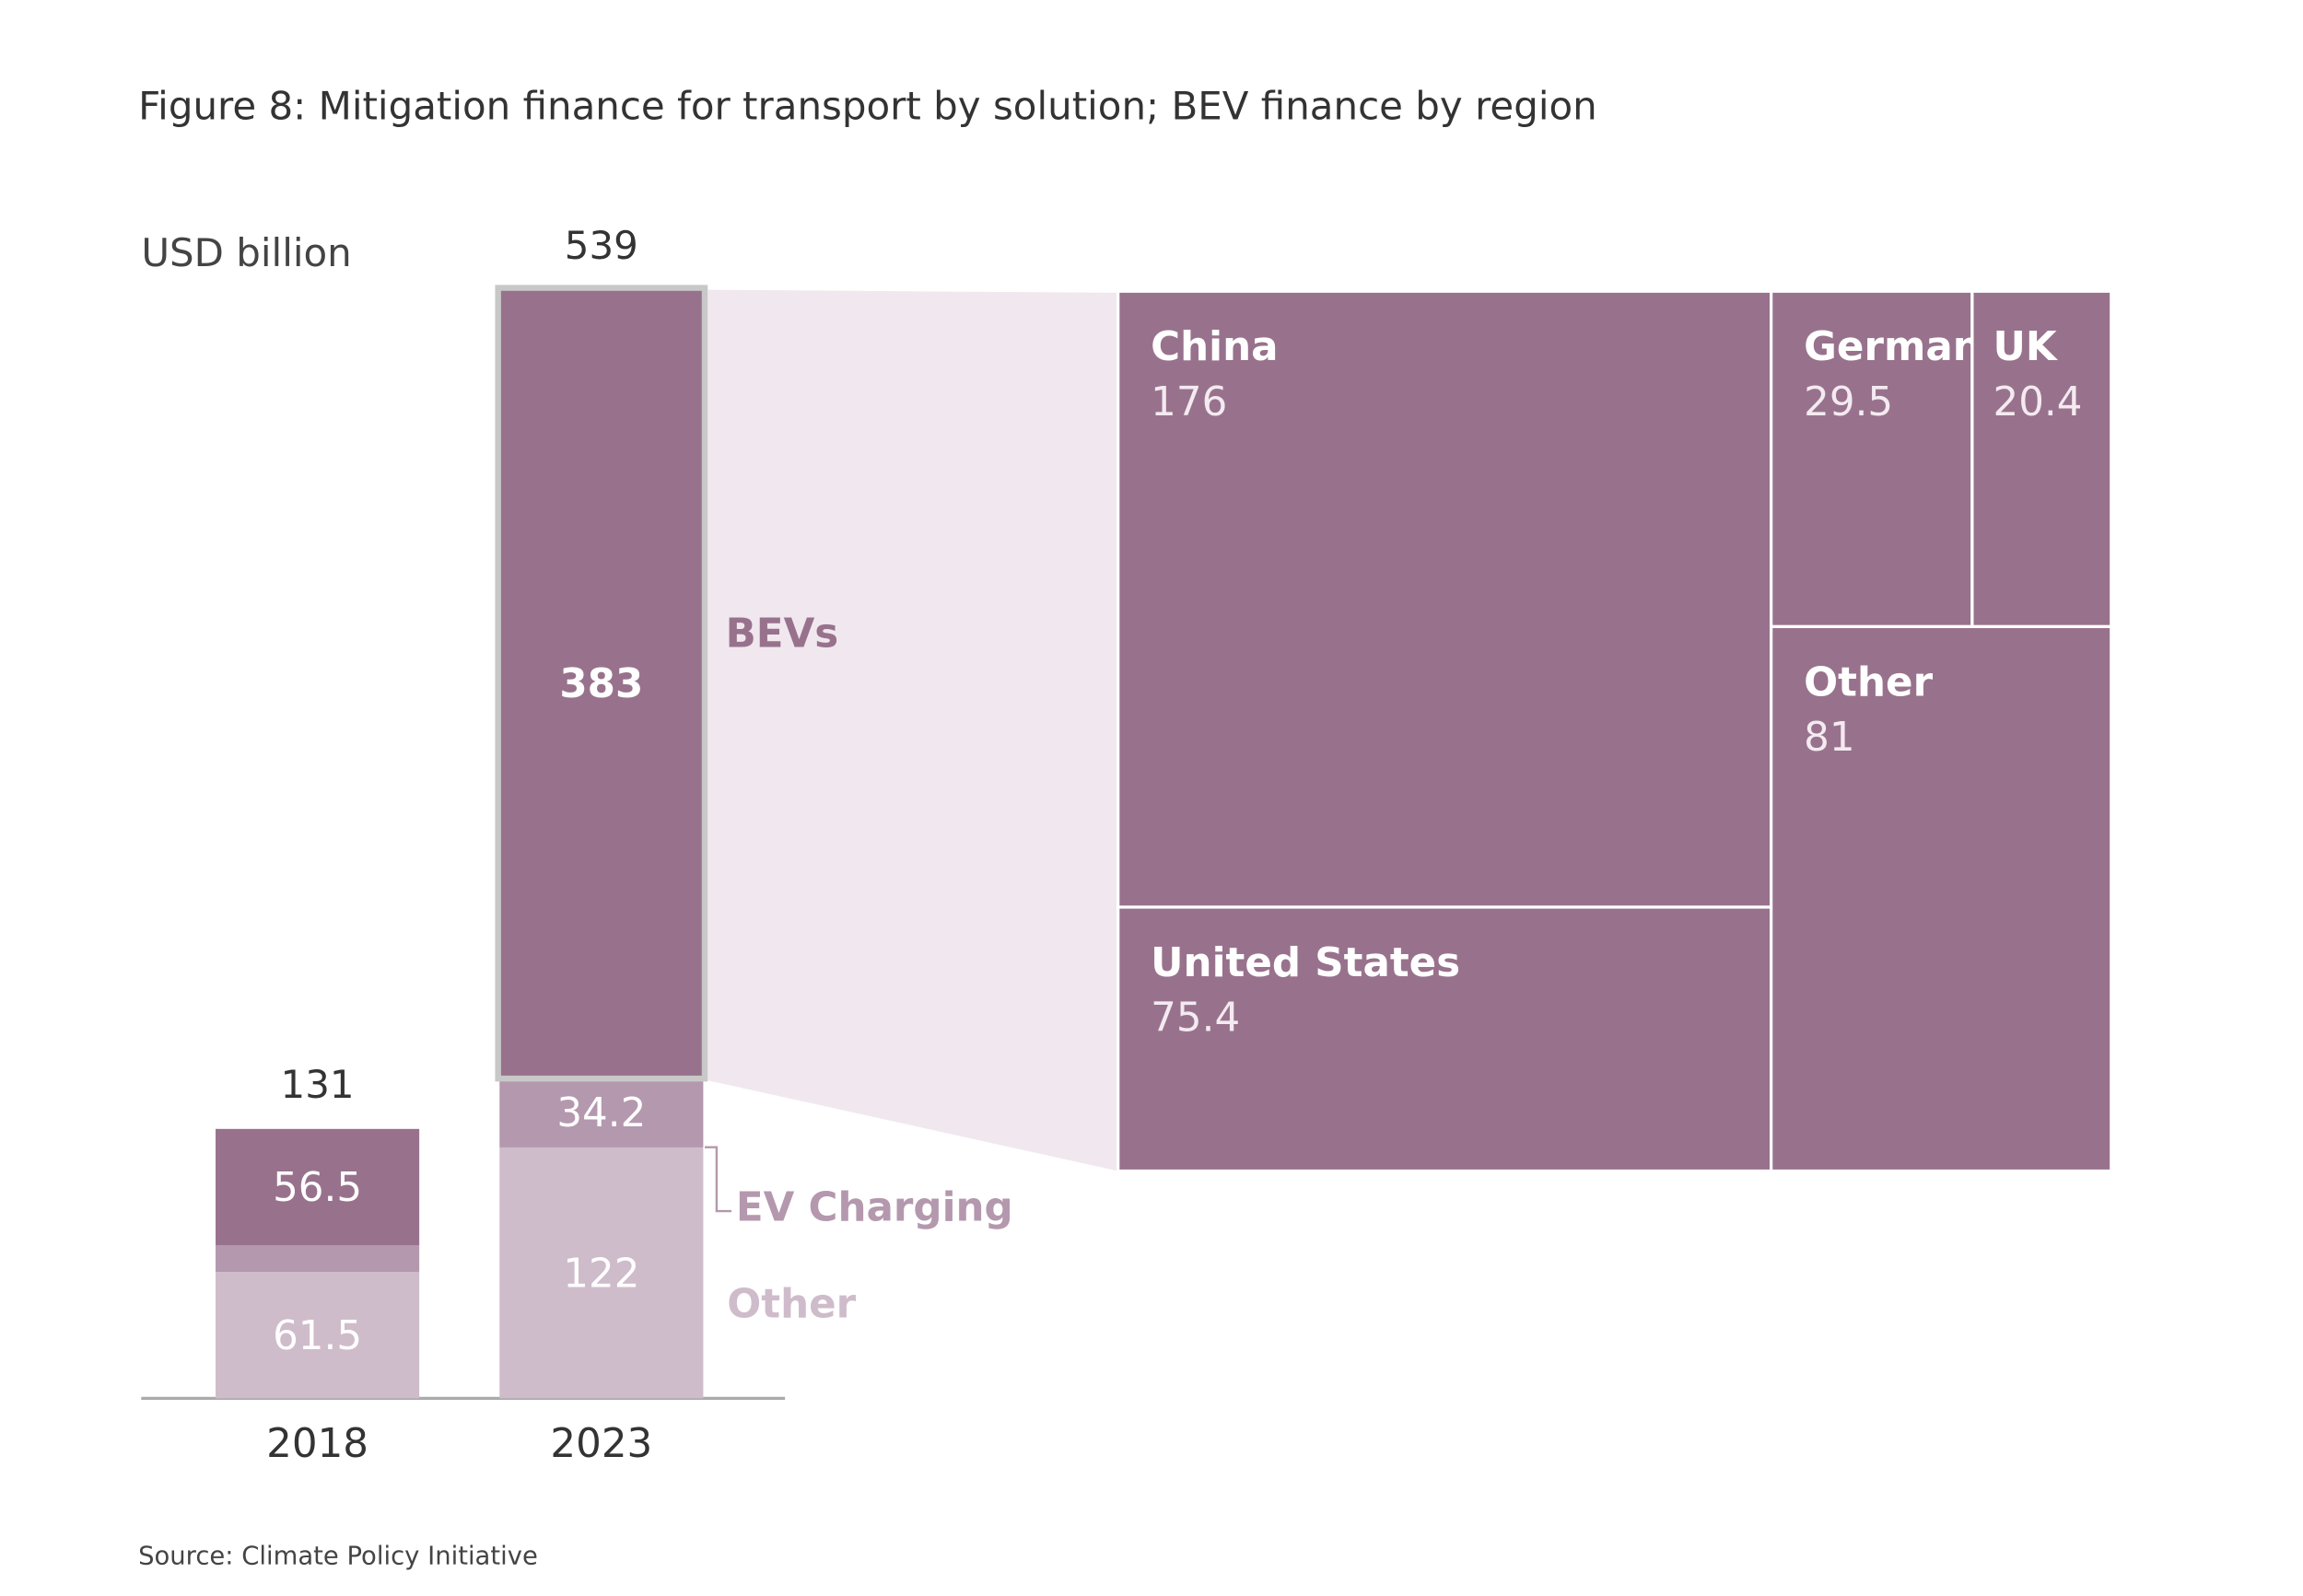  I want to click on data-label: 61.5, so click(317, 1336).